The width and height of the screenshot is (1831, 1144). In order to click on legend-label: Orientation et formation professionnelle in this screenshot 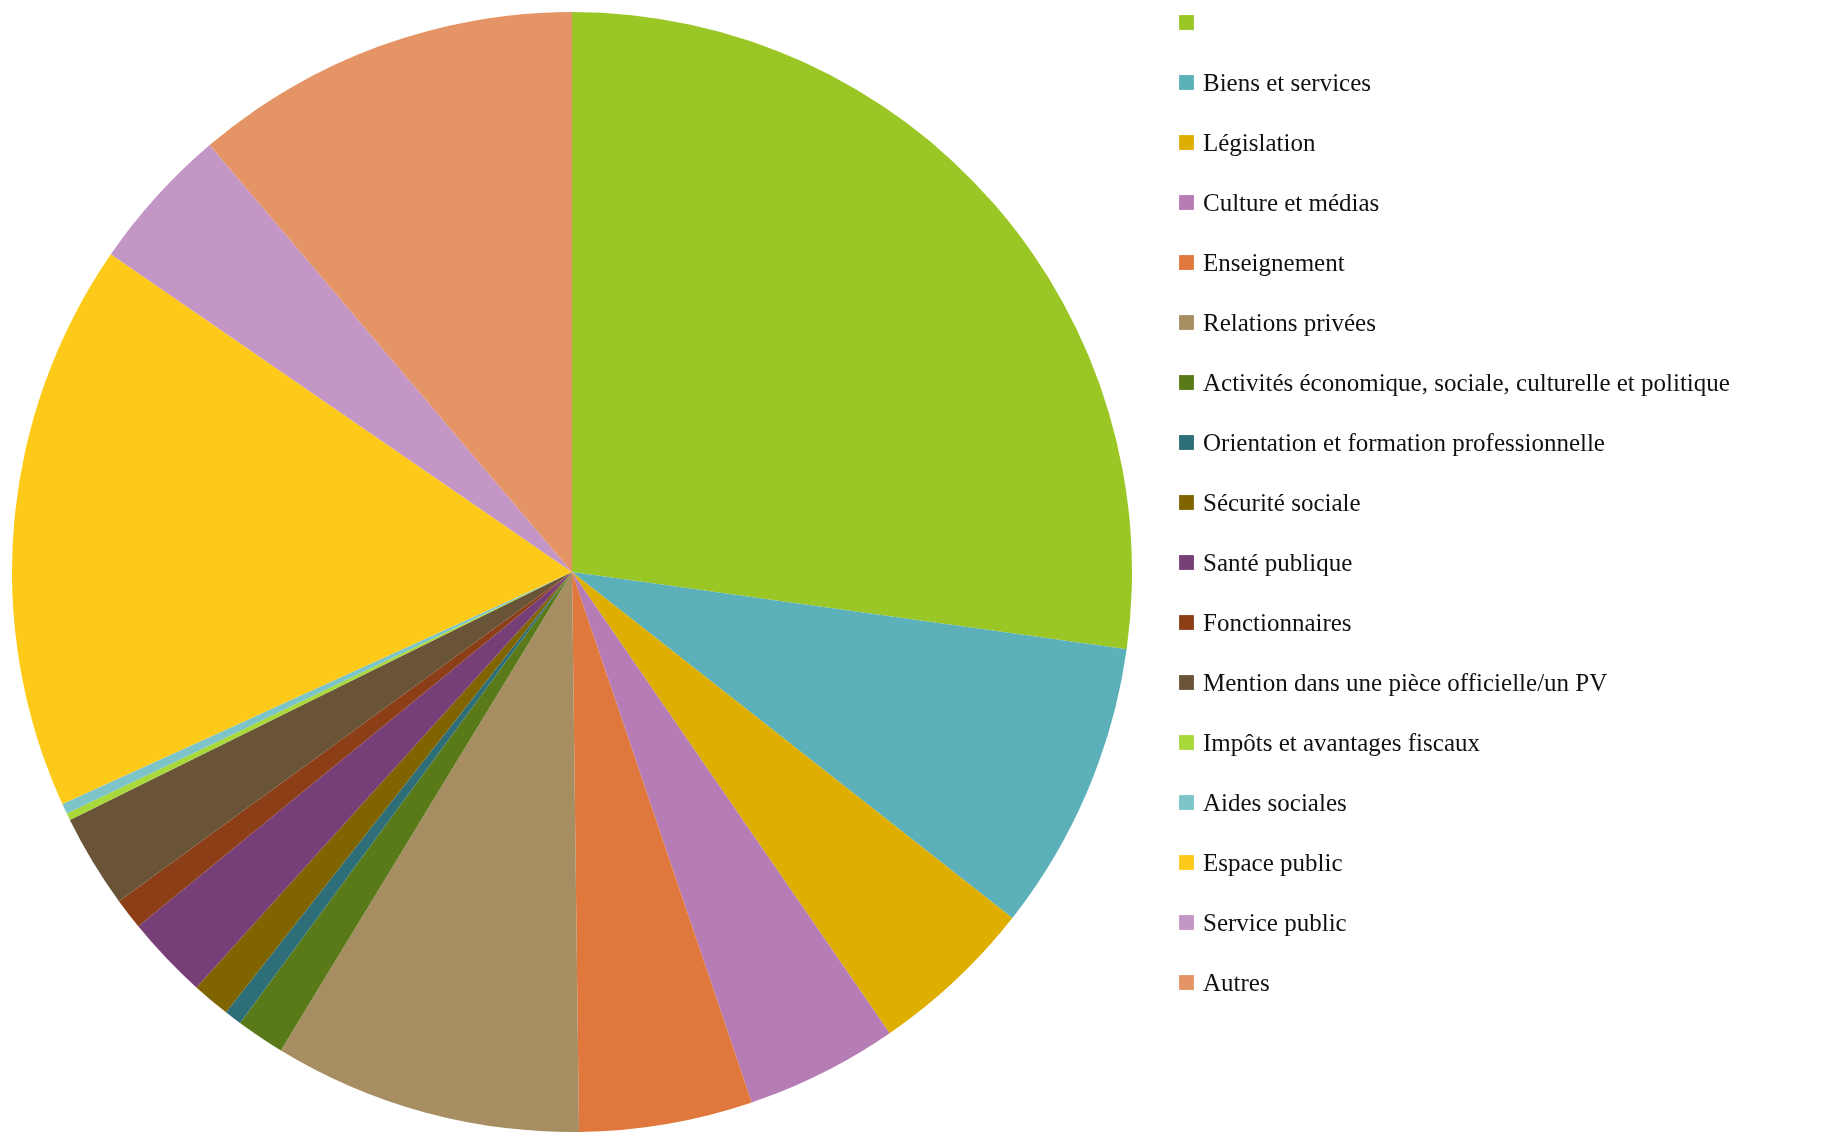, I will do `click(1404, 442)`.